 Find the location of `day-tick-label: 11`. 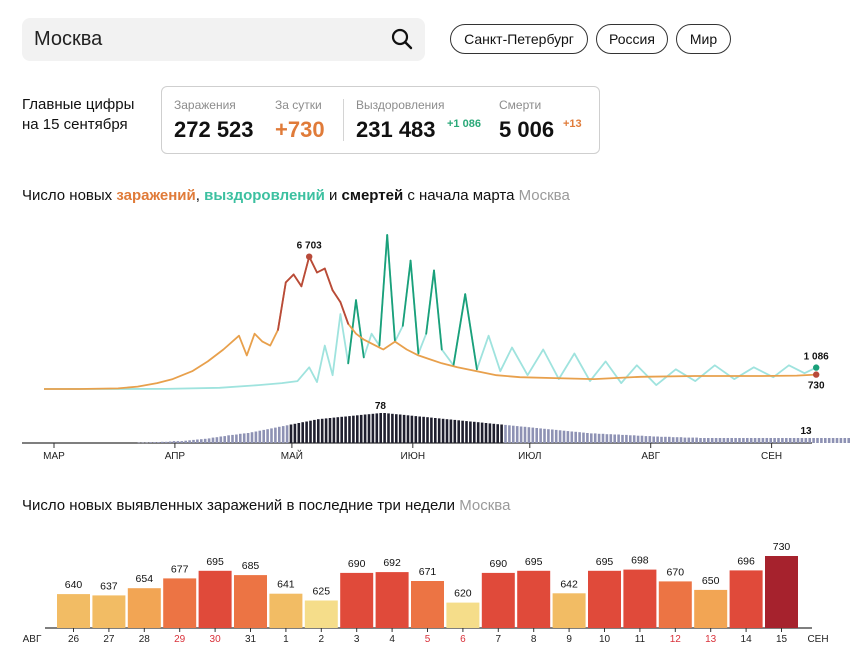

day-tick-label: 11 is located at coordinates (640, 639).